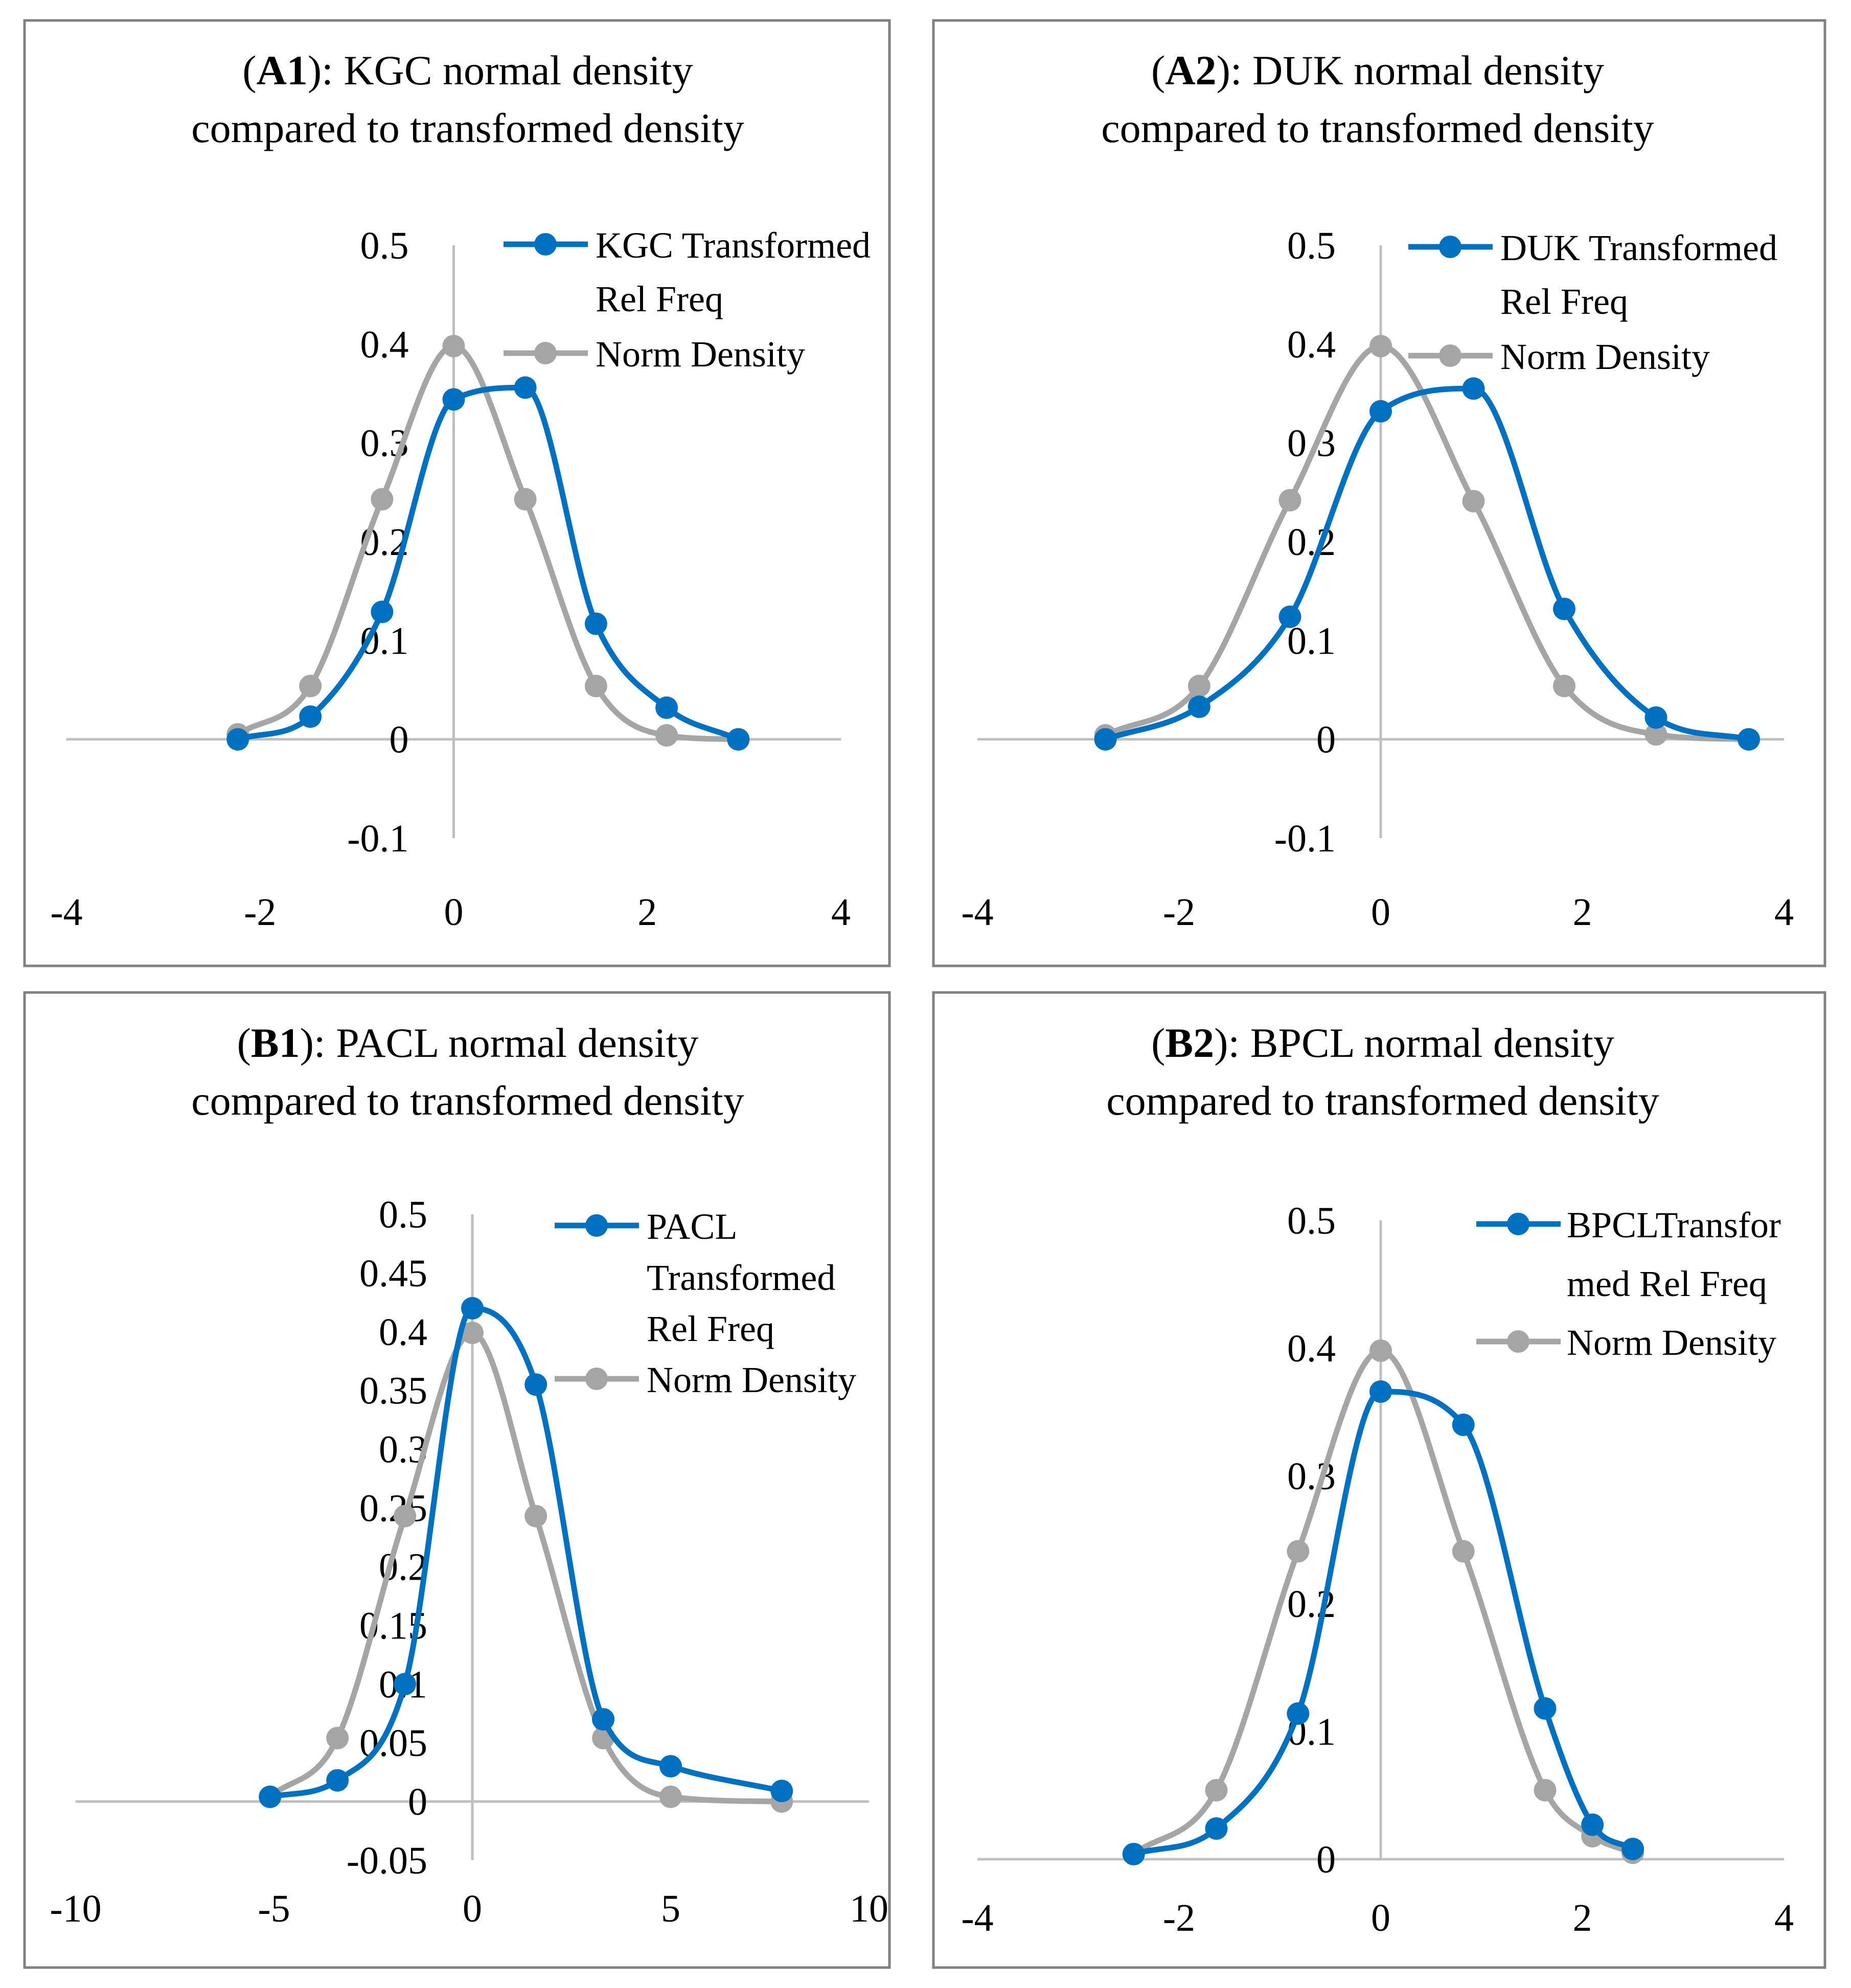 Image resolution: width=1851 pixels, height=1988 pixels. What do you see at coordinates (387, 1861) in the screenshot?
I see `y-tick-label: -0.05` at bounding box center [387, 1861].